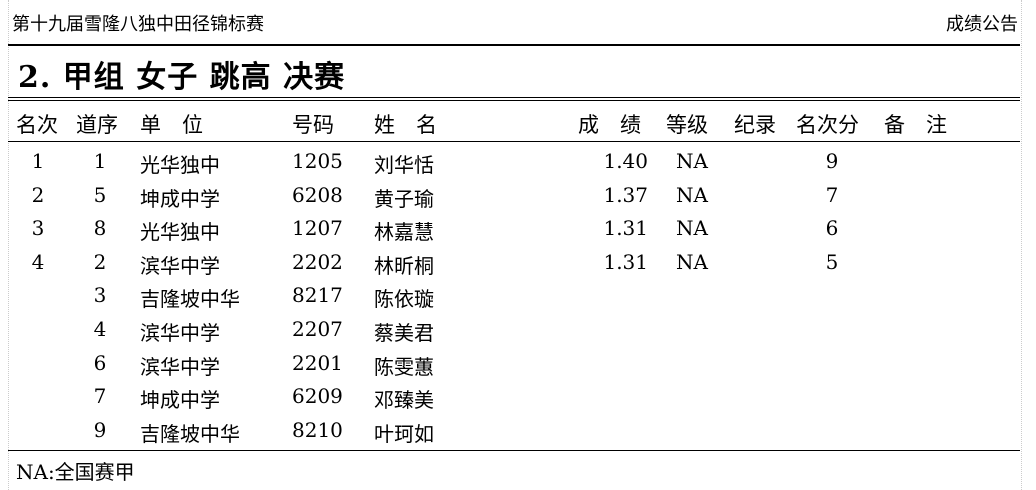  Describe the element at coordinates (982, 24) in the screenshot. I see `document-type: 成绩公告` at that location.